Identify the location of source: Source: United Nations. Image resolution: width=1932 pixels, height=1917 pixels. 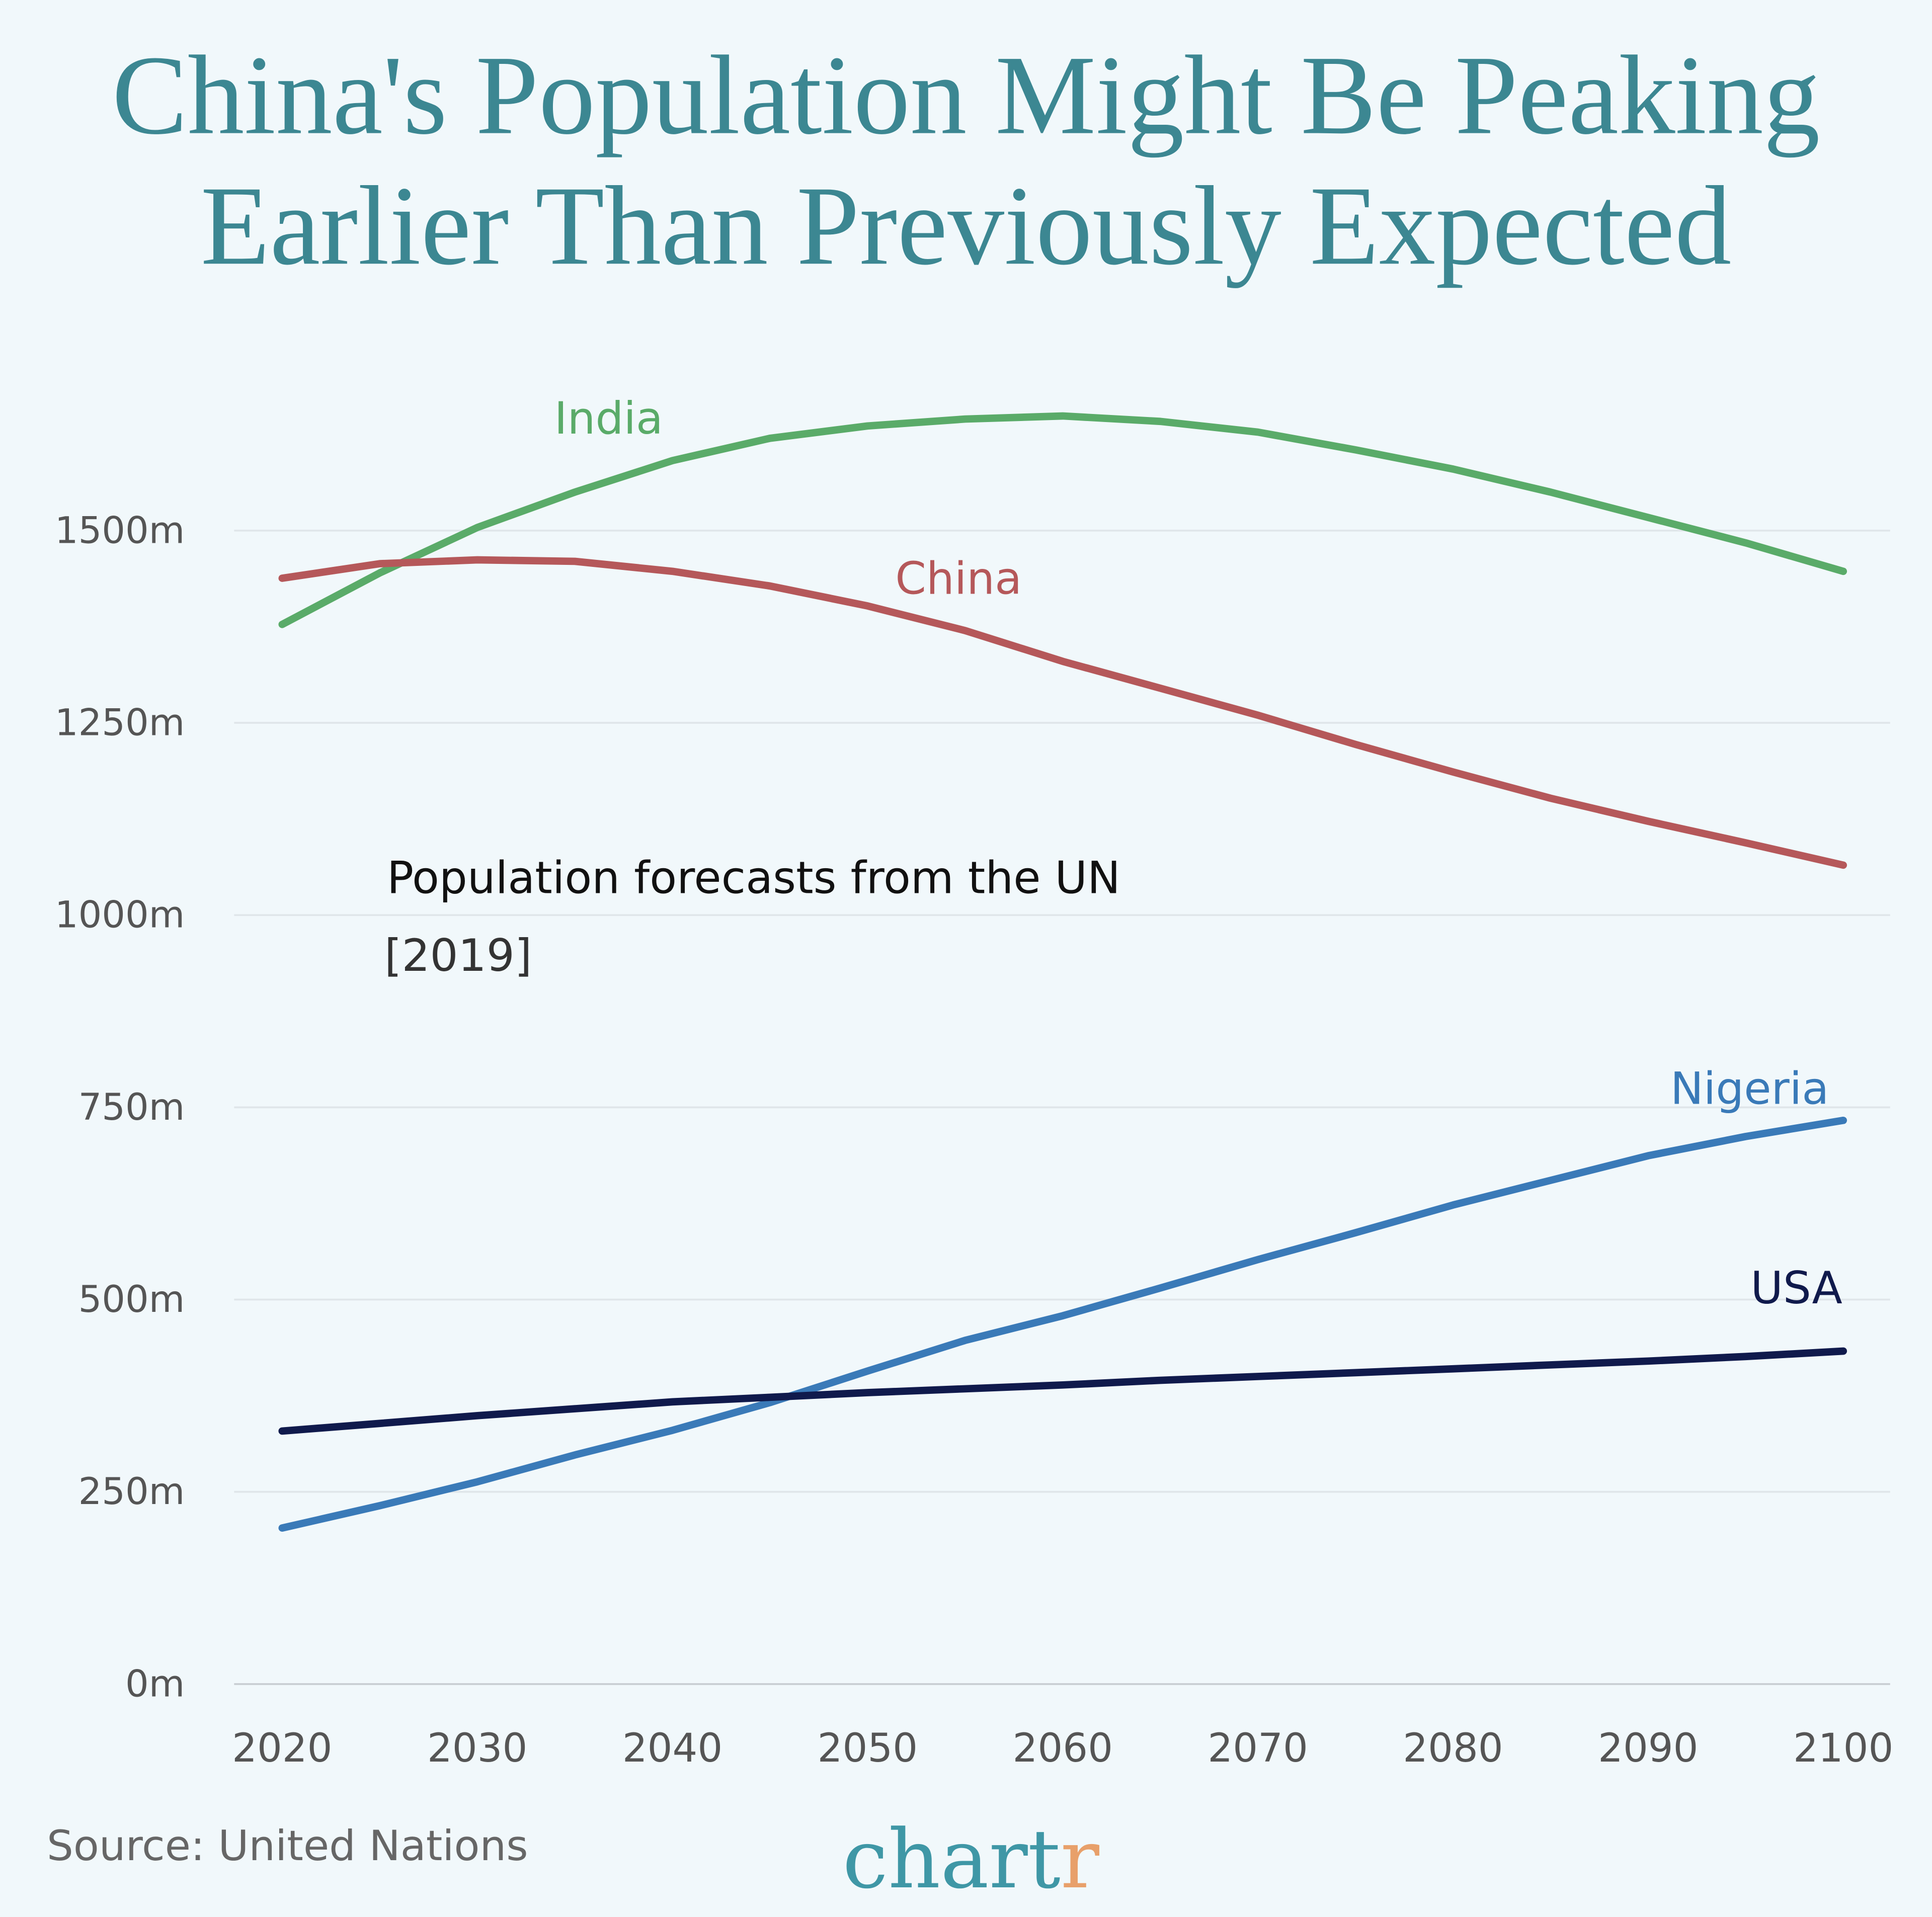
(288, 1845).